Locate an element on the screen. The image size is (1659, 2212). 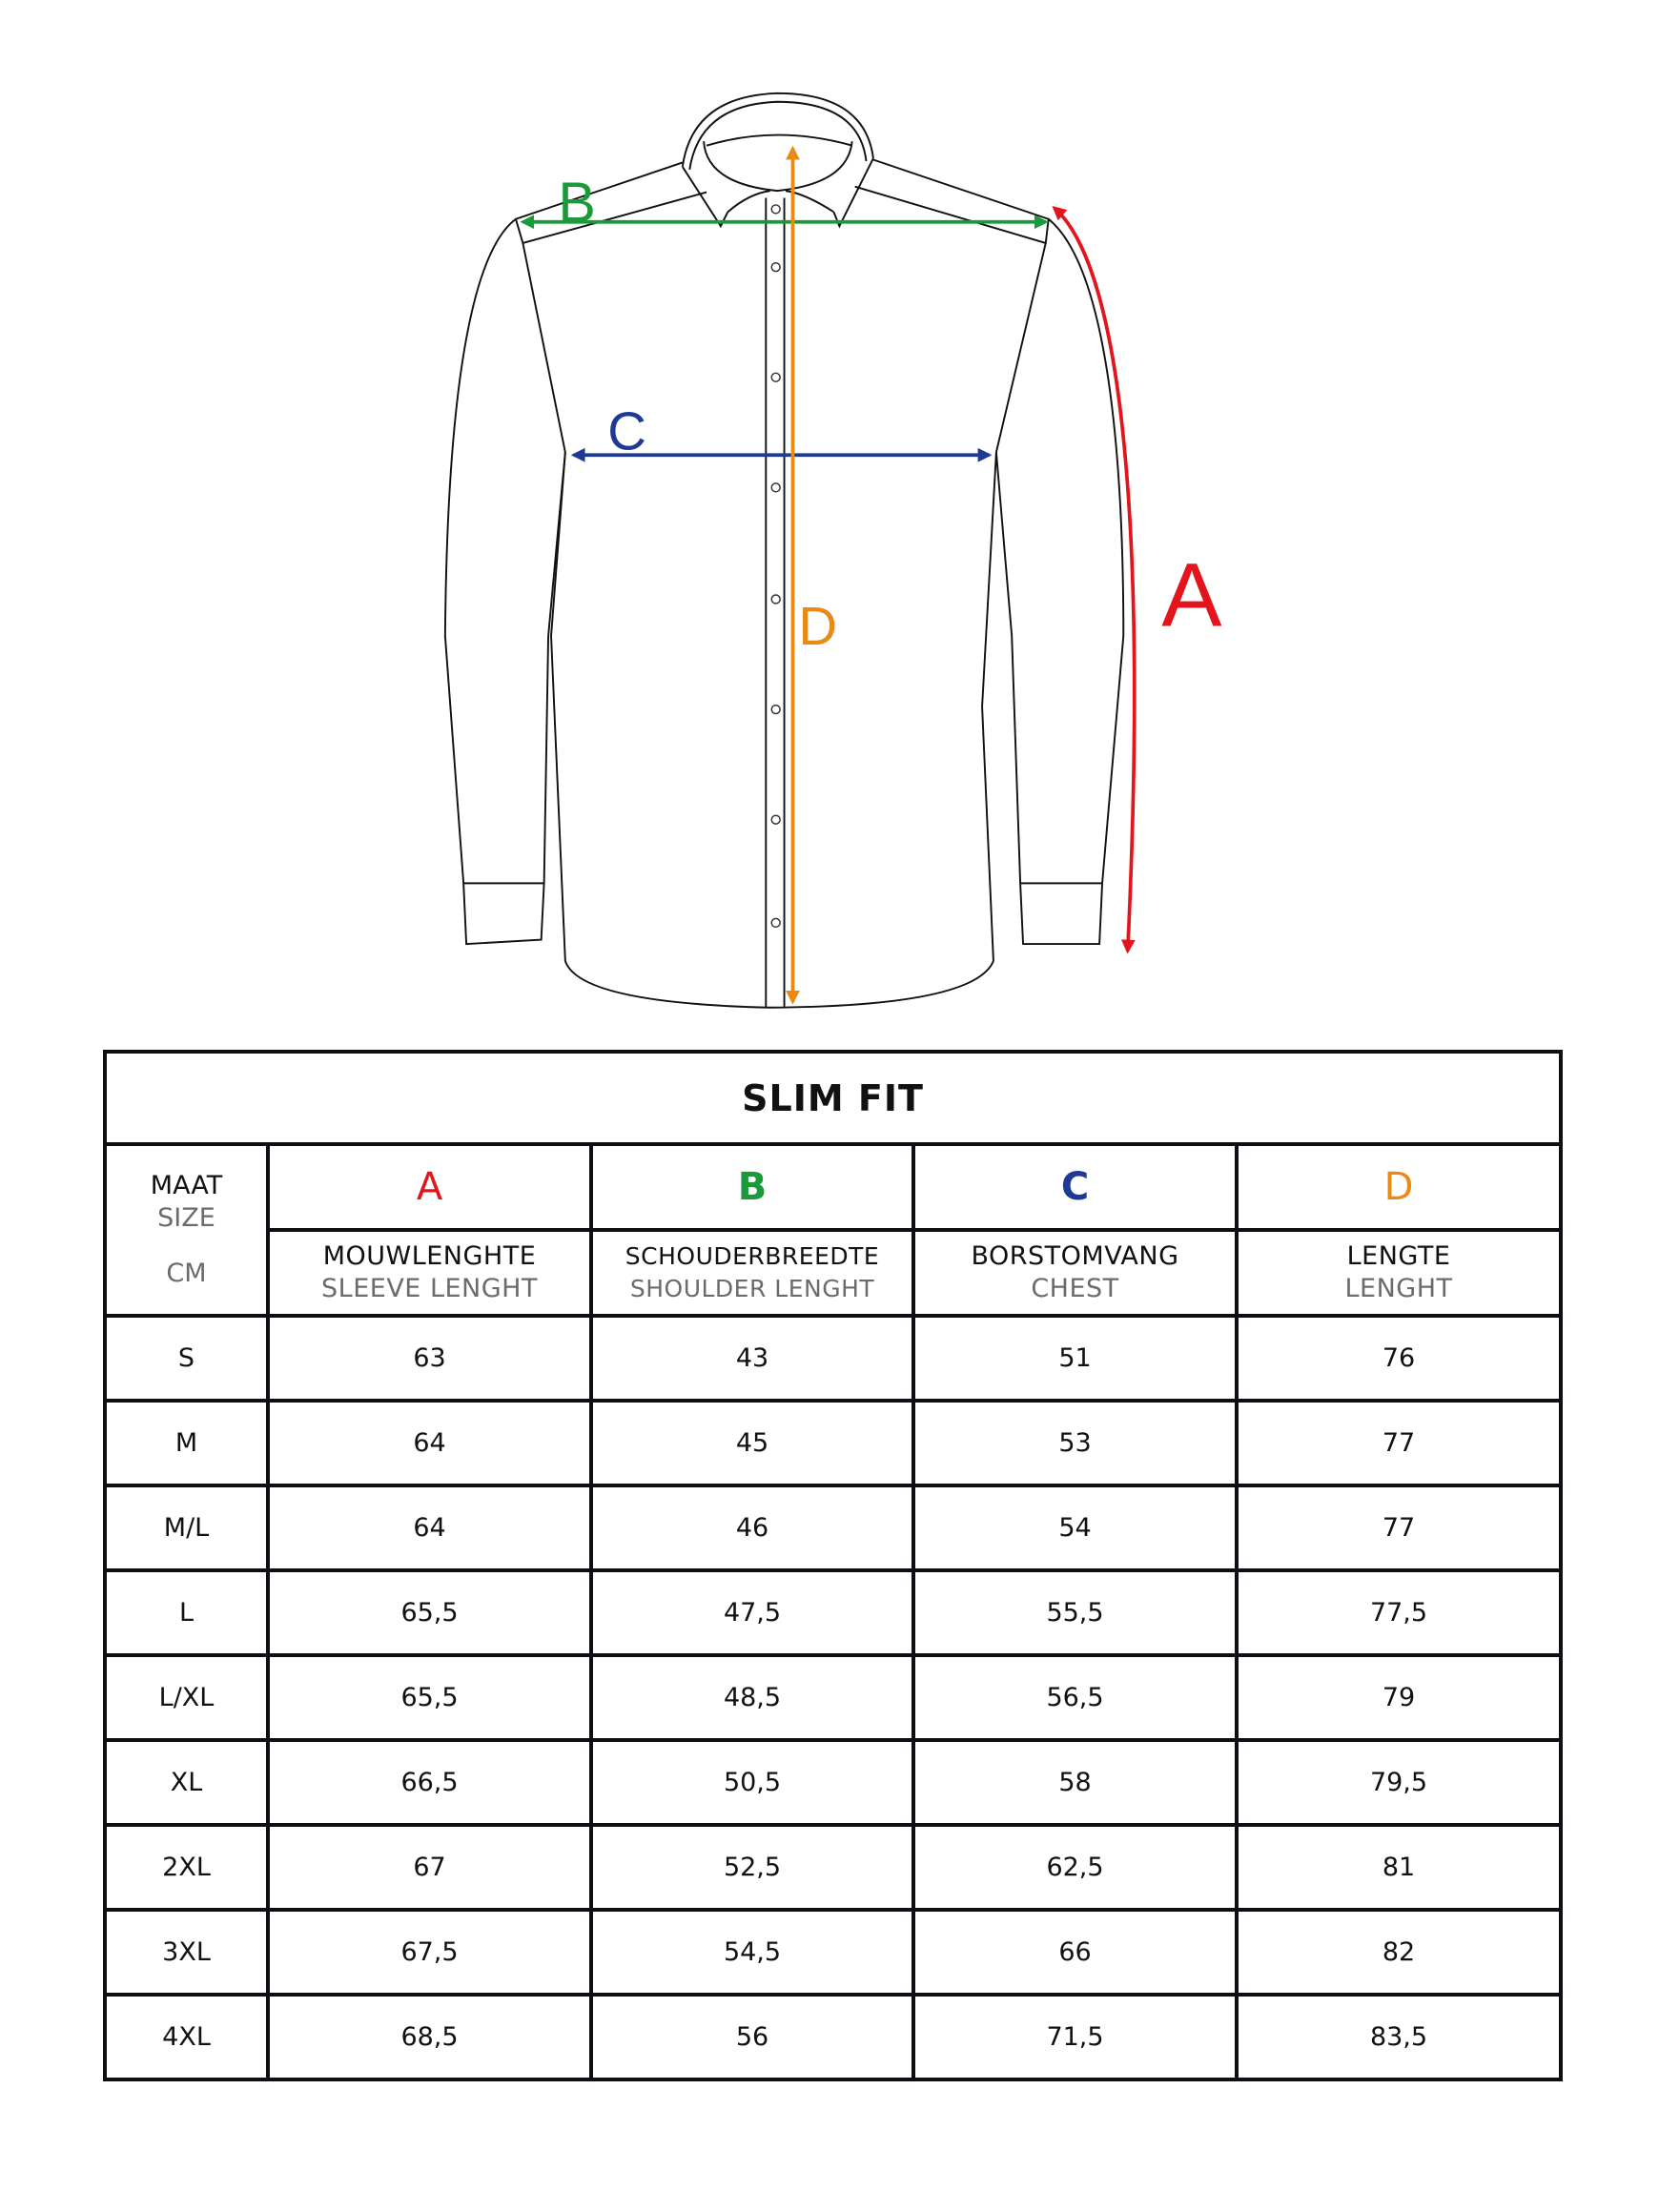
column-header-c: BORSTOMVANG CHEST is located at coordinates (1075, 1273).